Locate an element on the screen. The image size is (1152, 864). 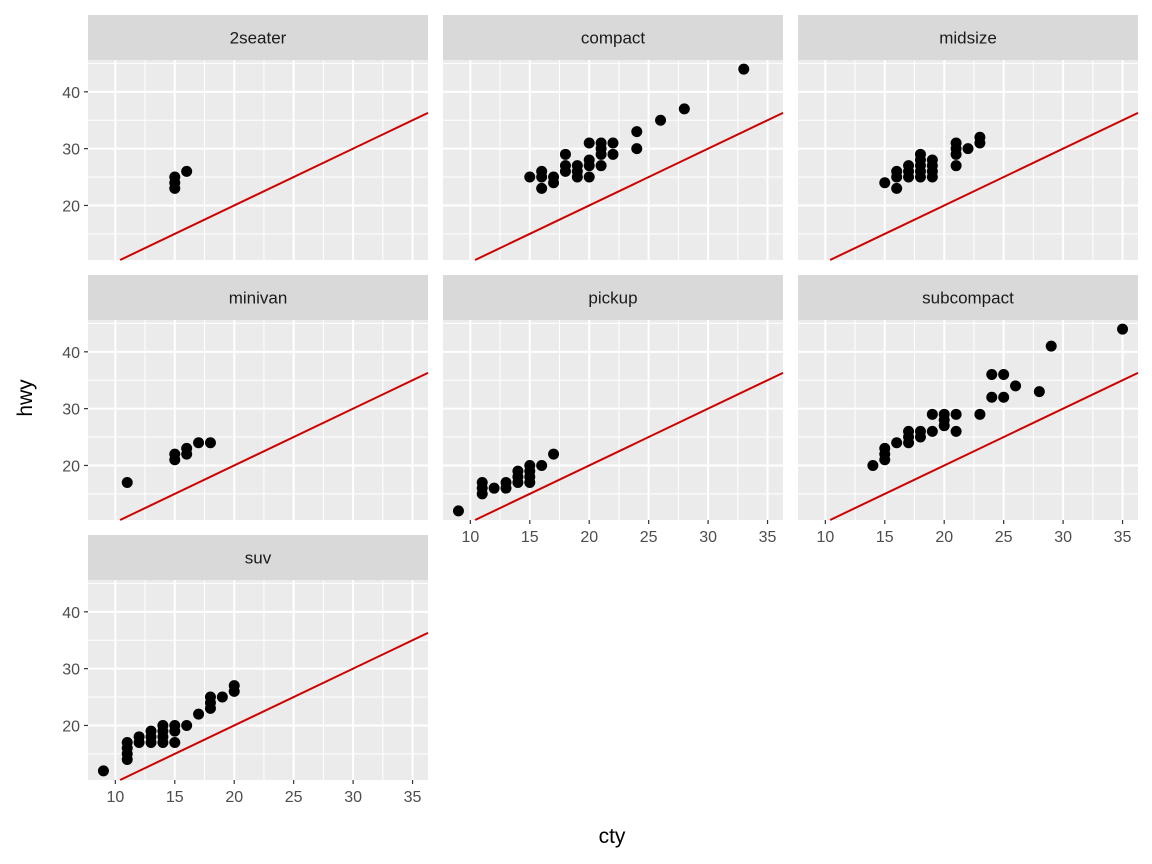
strip-label: pickup is located at coordinates (612, 298).